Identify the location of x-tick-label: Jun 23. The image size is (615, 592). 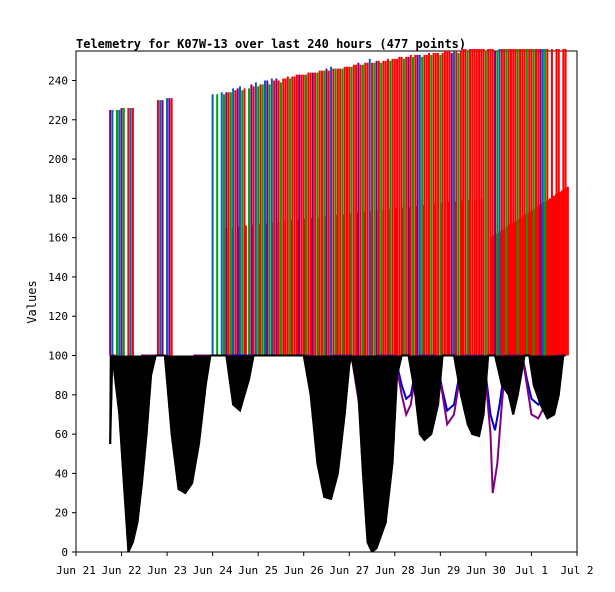
(167, 570).